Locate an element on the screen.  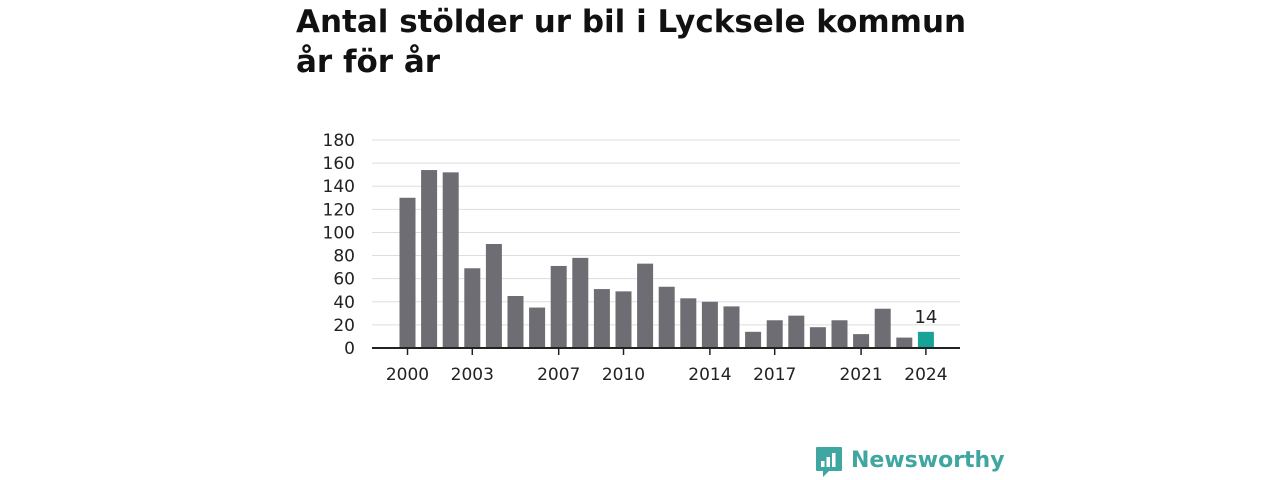
y-tick-label: 120 is located at coordinates (339, 210).